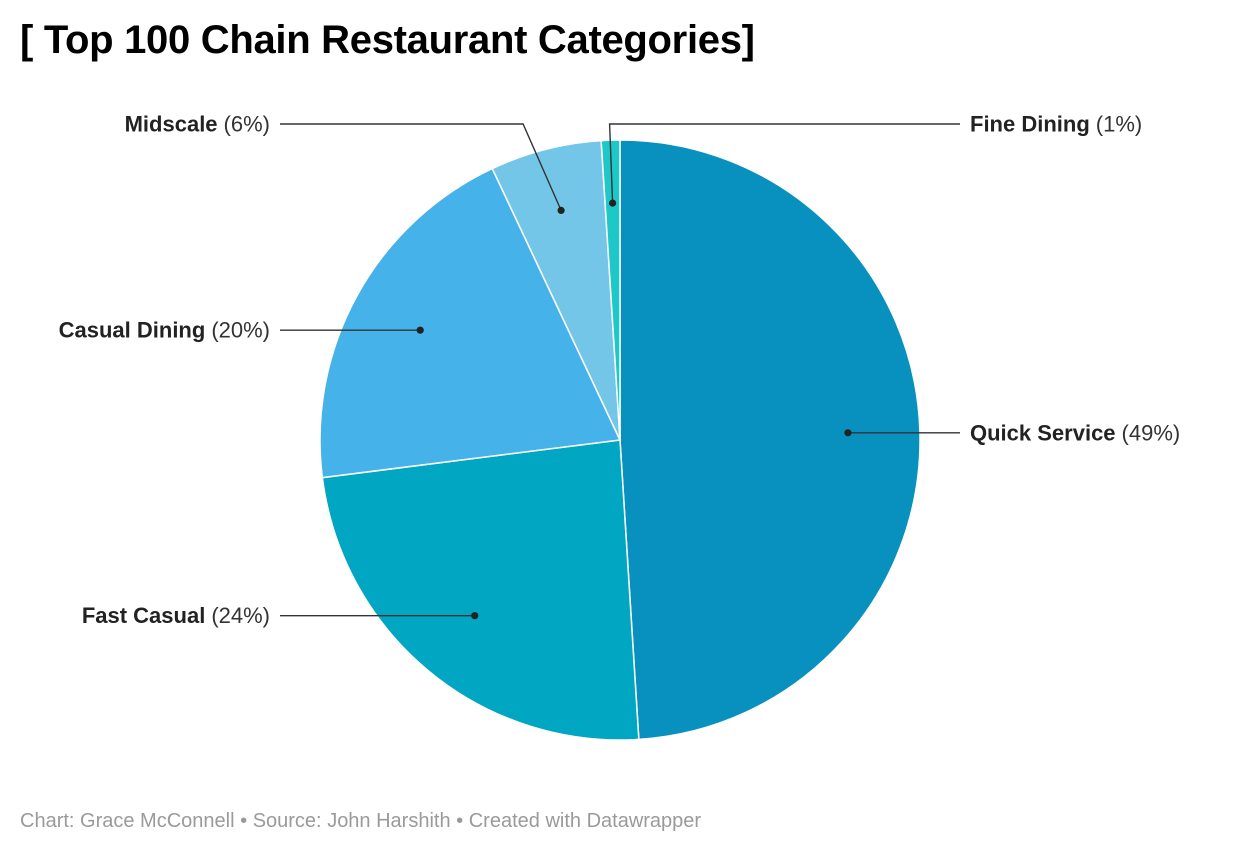 The height and width of the screenshot is (856, 1240). I want to click on leader-dot-casual-dining, so click(420, 330).